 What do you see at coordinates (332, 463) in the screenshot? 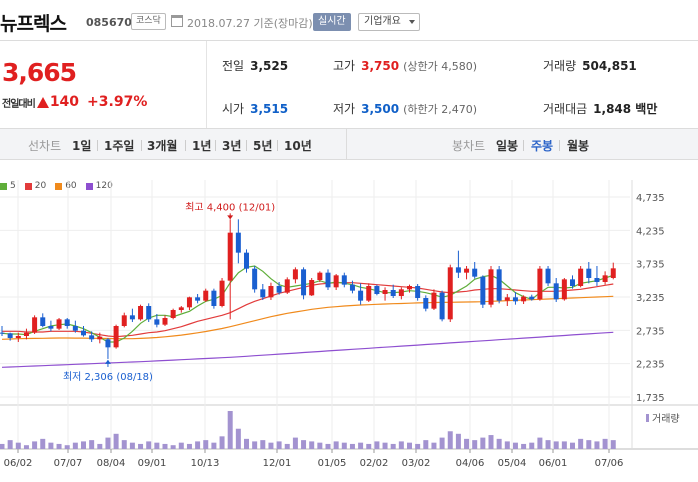
I see `x-tick-label: 01/05` at bounding box center [332, 463].